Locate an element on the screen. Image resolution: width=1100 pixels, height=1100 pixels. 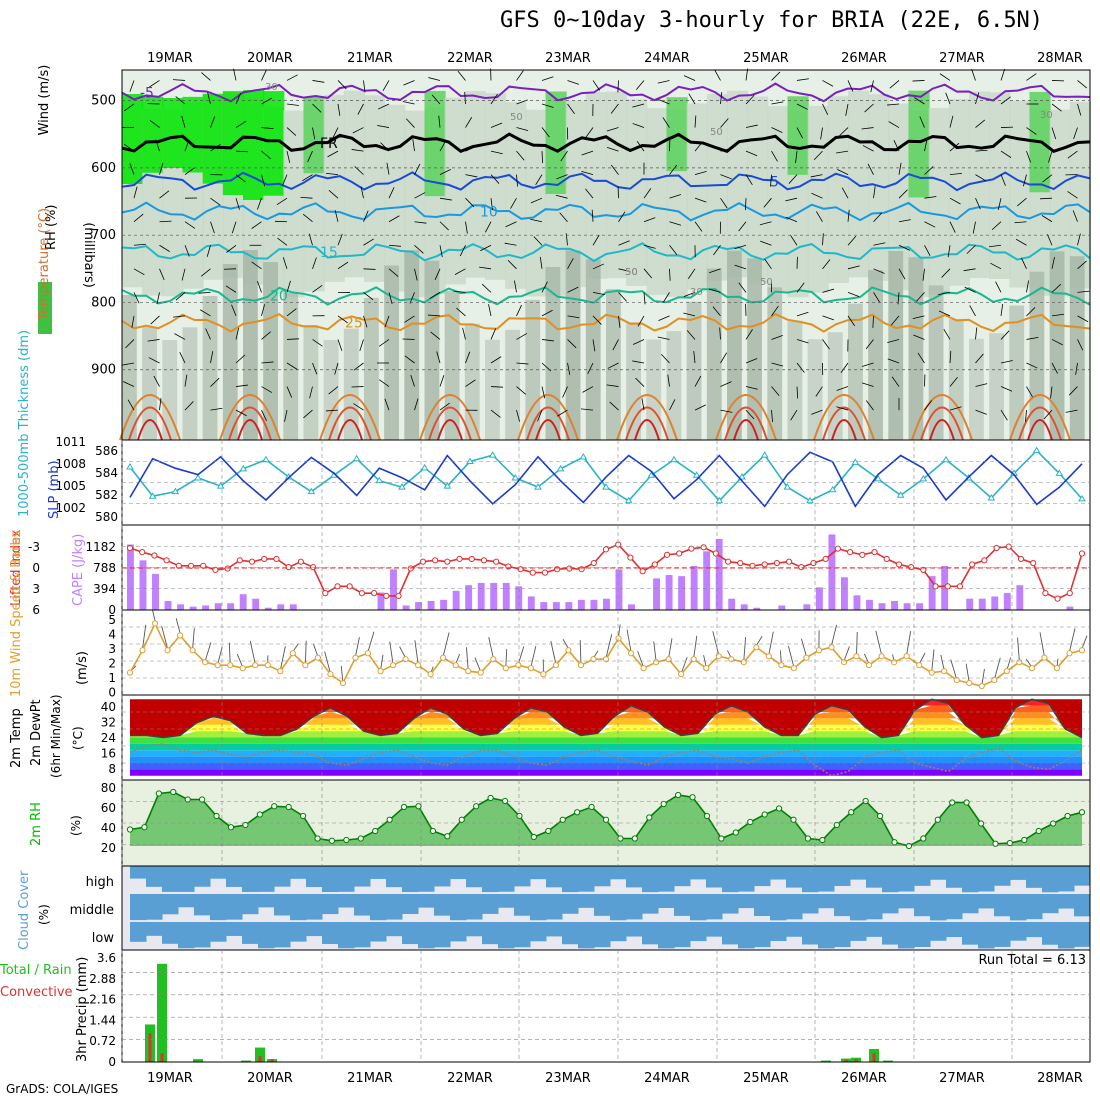
precip-tick-label: 1.44 is located at coordinates (102, 1020).